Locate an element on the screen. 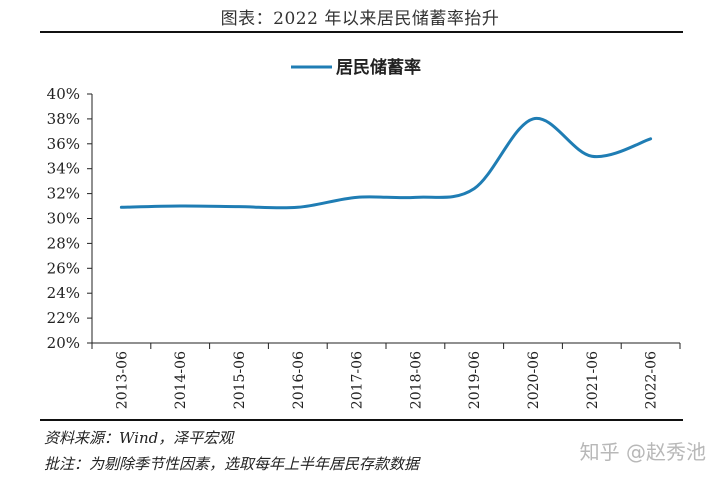 The image size is (720, 478). y-axis: 40% 38% 36% 34% 32% 30% 28% 26% 24% 22% 20% is located at coordinates (70, 218).